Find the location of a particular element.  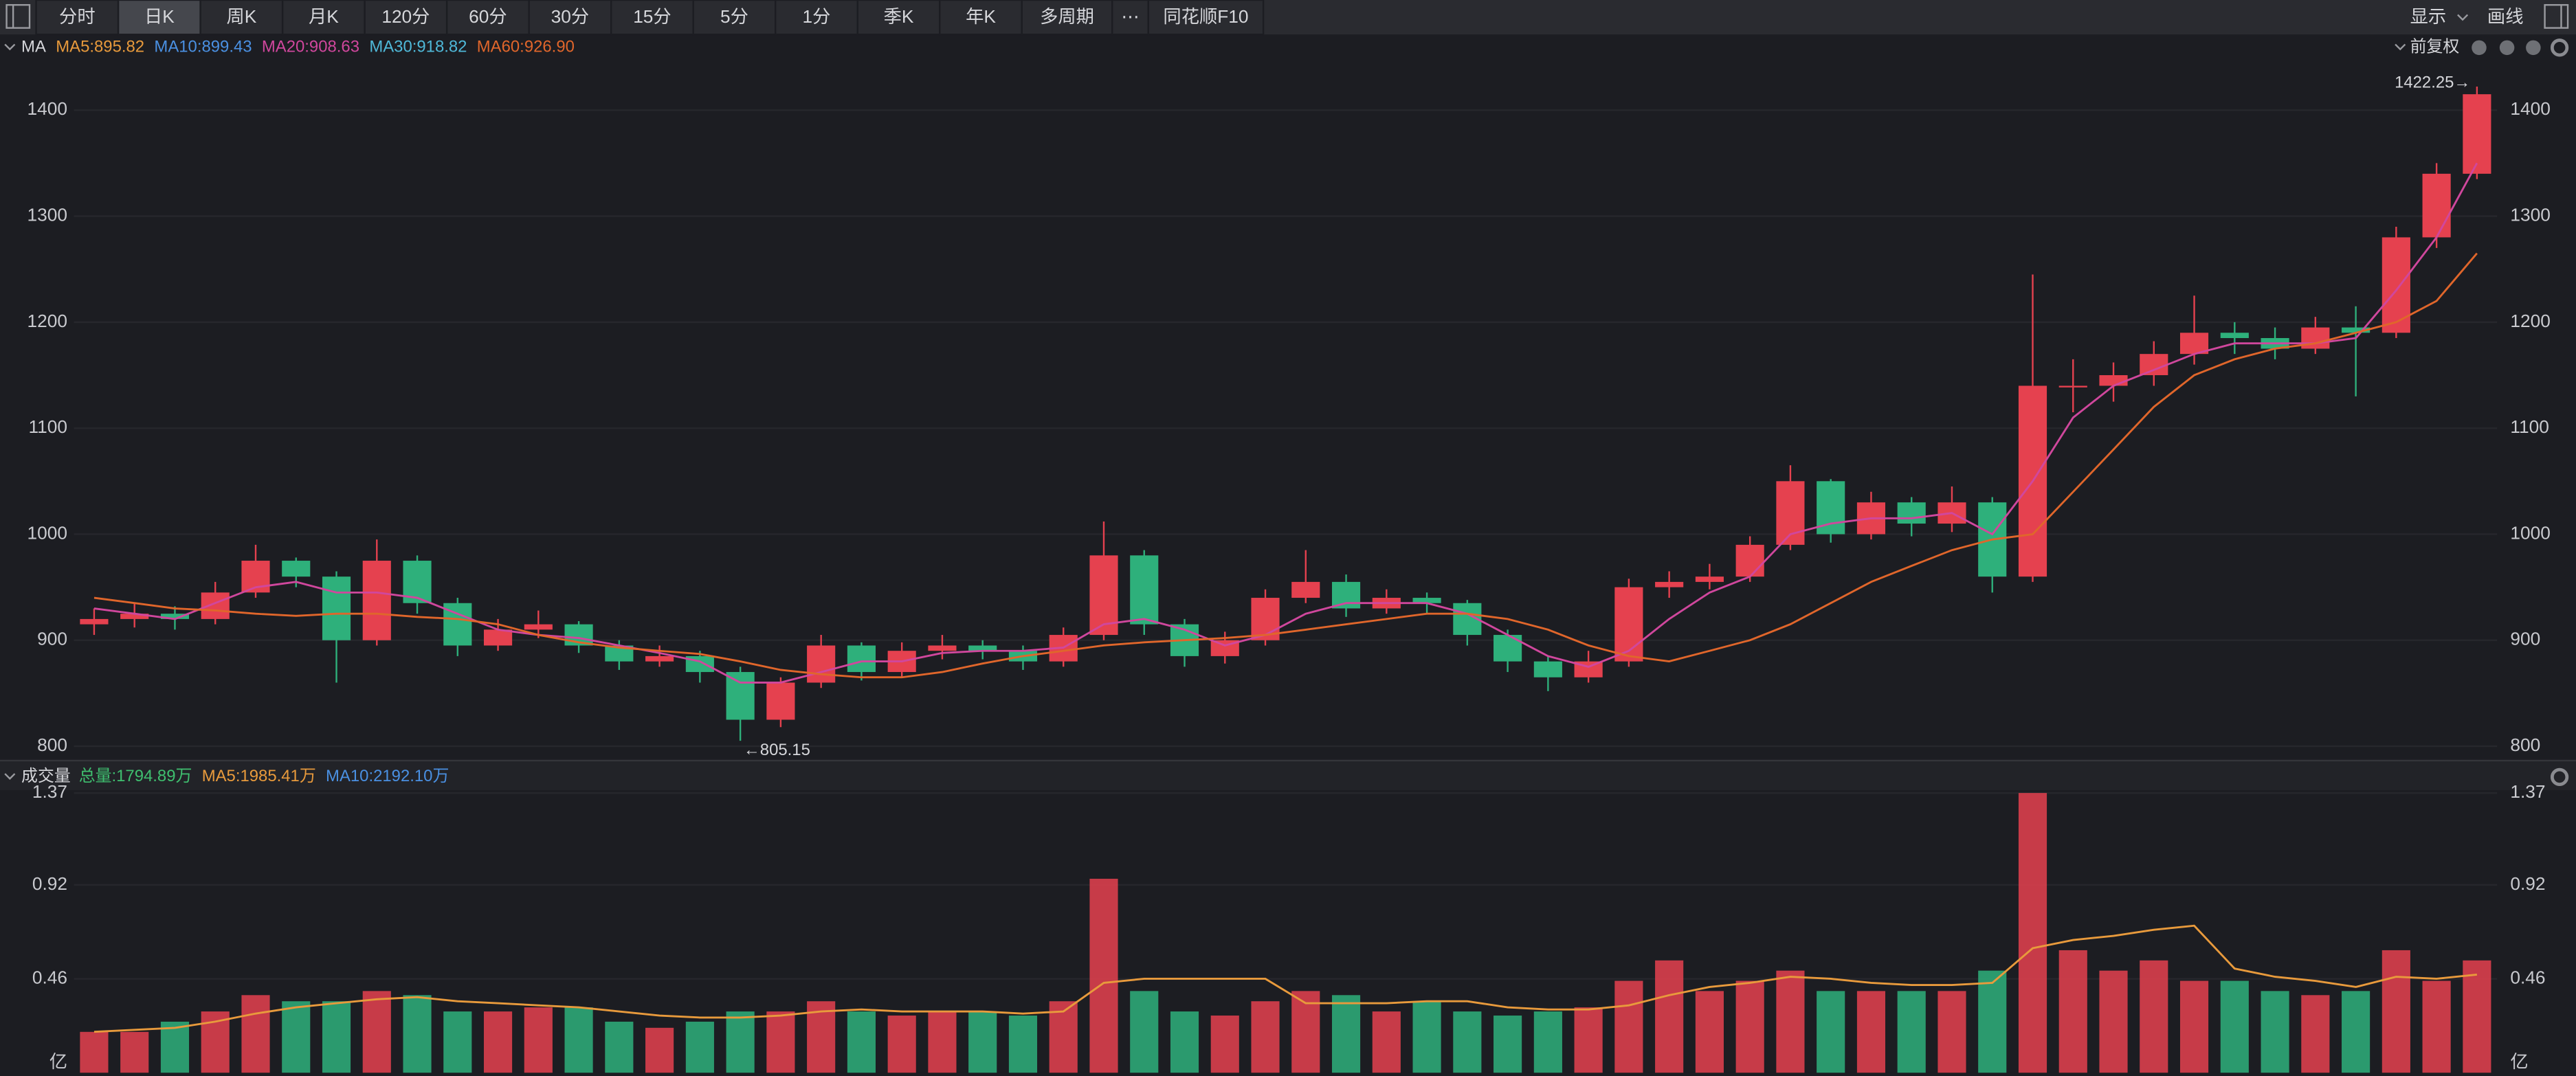

y-tick-label-right: 1400 is located at coordinates (2530, 108).